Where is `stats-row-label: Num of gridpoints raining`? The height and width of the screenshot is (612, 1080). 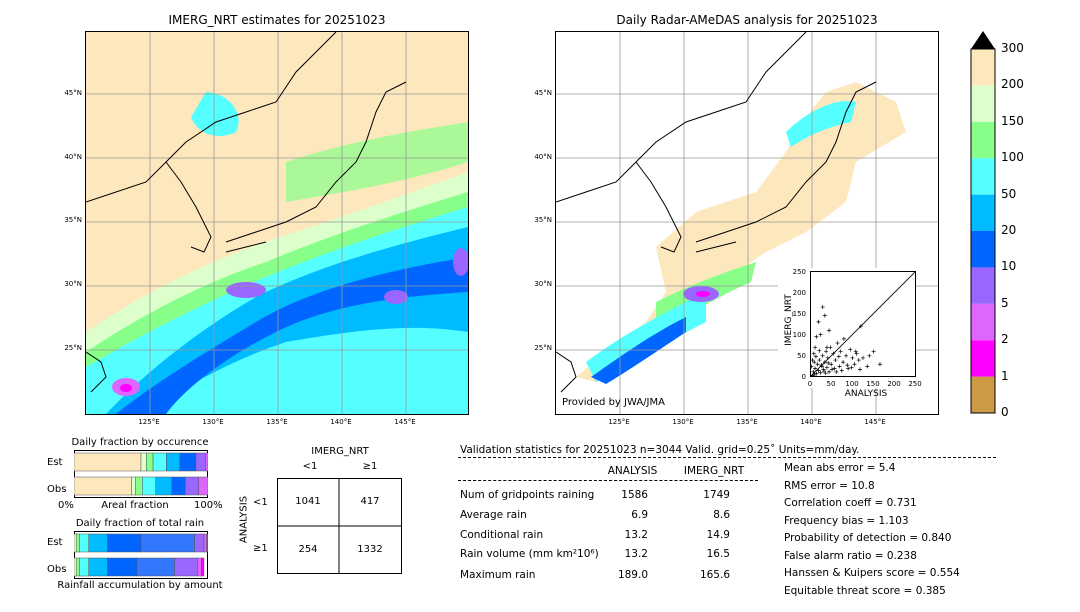 stats-row-label: Num of gridpoints raining is located at coordinates (527, 495).